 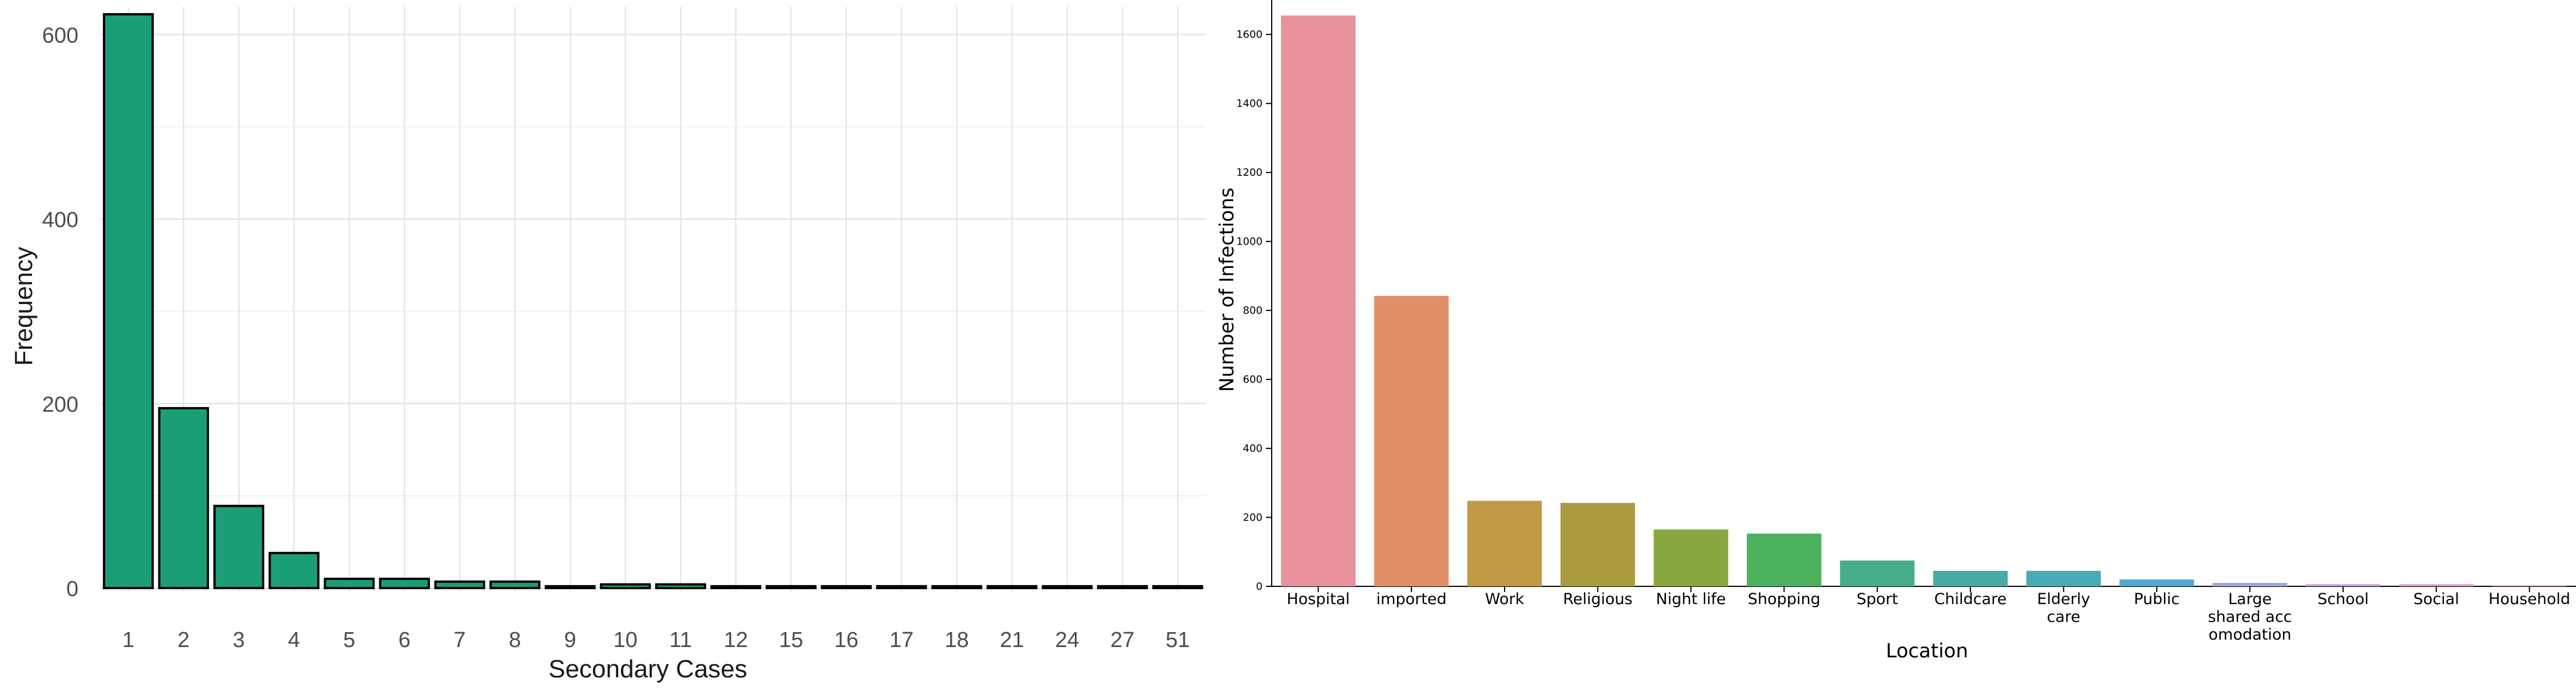 I want to click on left-x-tick-label: 6, so click(x=404, y=640).